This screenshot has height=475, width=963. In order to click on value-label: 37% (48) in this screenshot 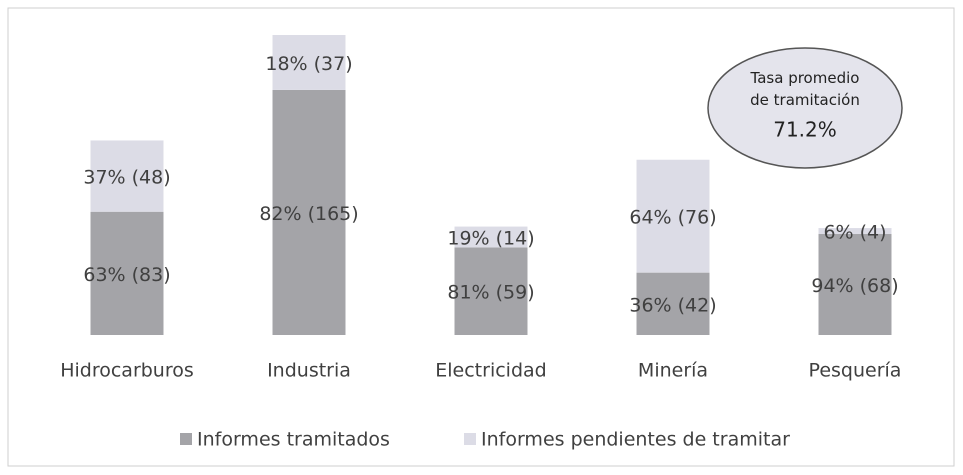, I will do `click(126, 178)`.